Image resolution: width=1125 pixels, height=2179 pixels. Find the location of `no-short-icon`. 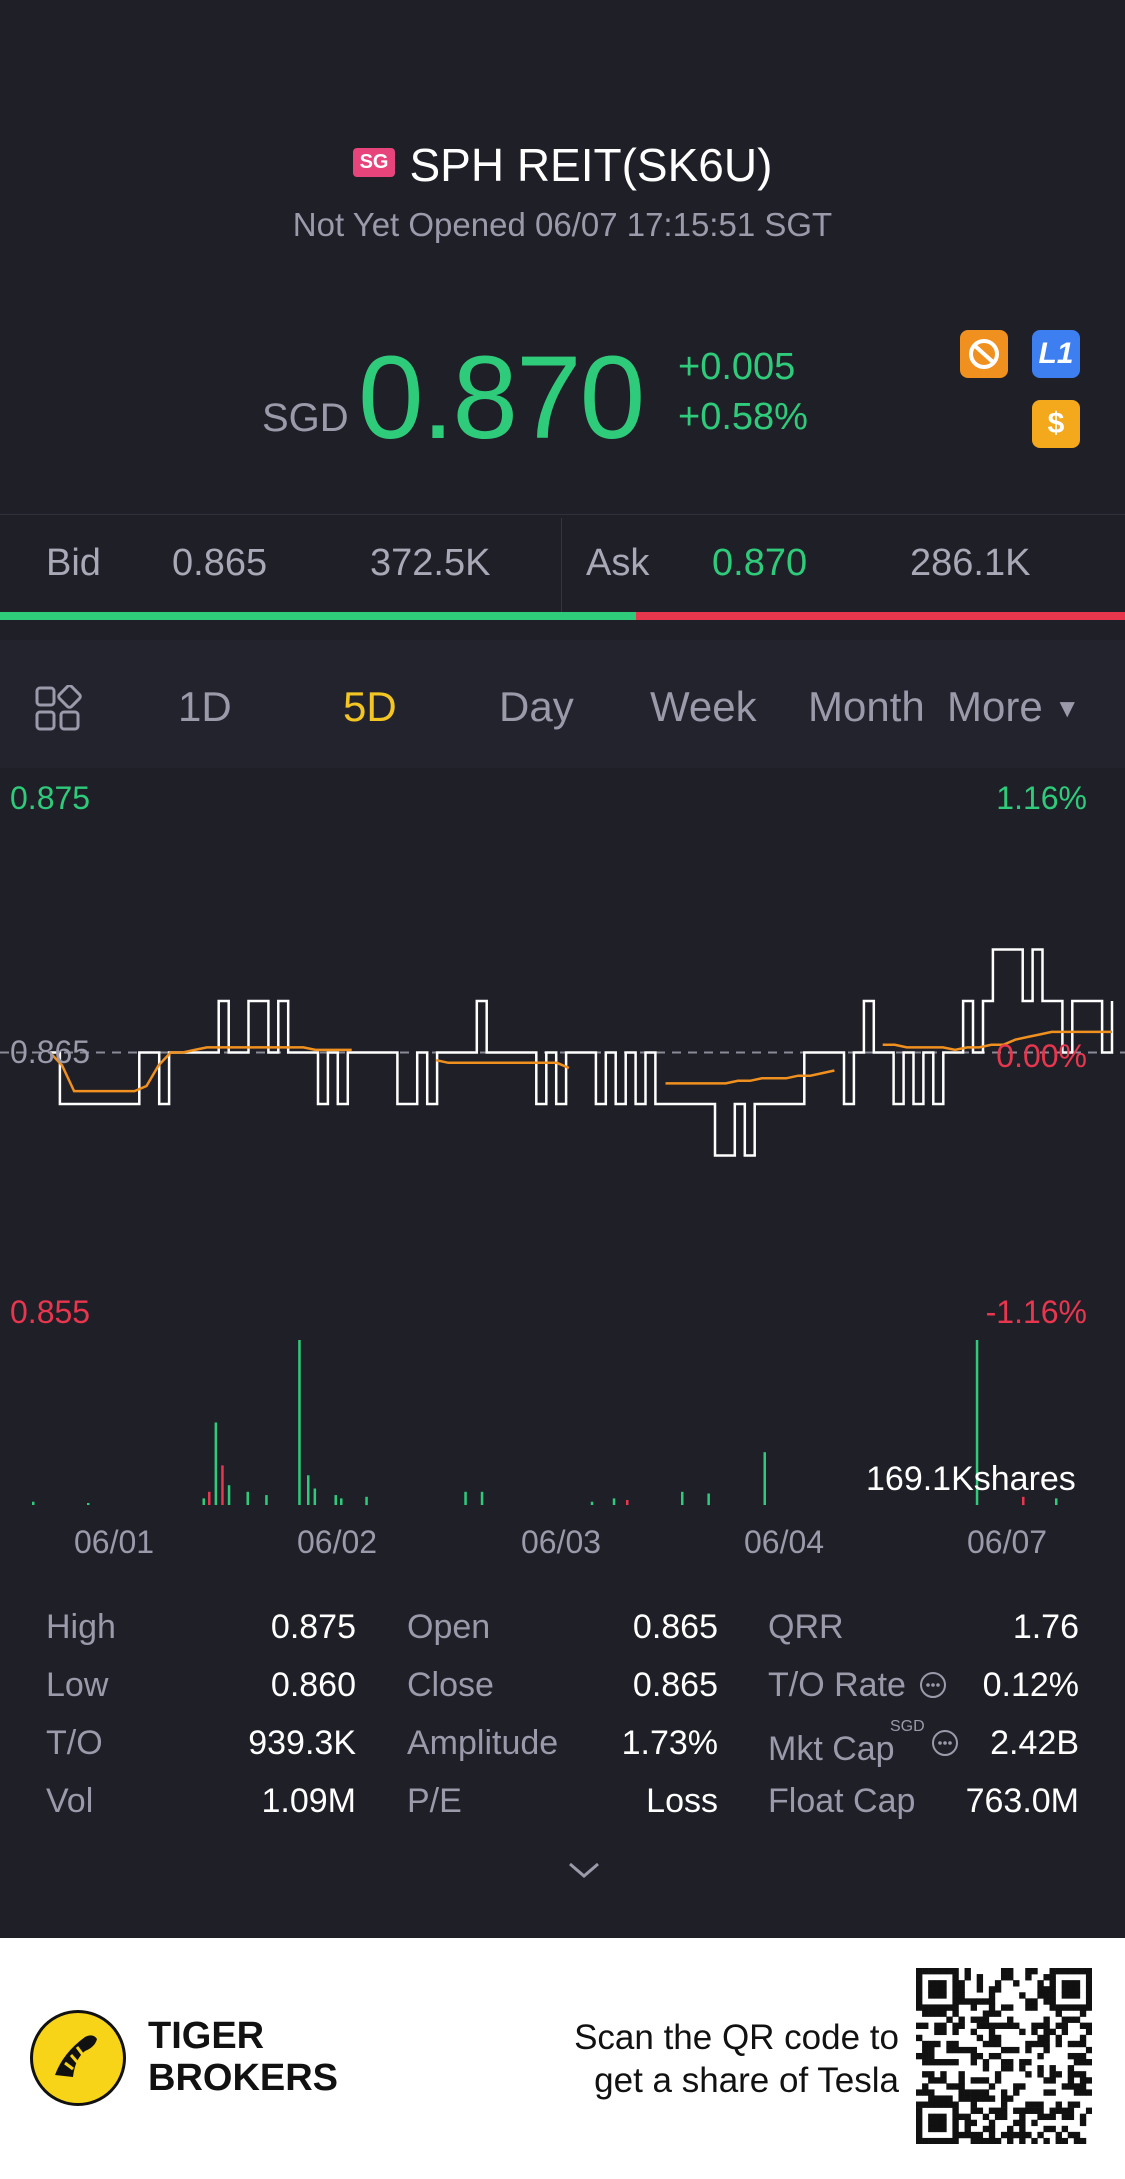

no-short-icon is located at coordinates (984, 354).